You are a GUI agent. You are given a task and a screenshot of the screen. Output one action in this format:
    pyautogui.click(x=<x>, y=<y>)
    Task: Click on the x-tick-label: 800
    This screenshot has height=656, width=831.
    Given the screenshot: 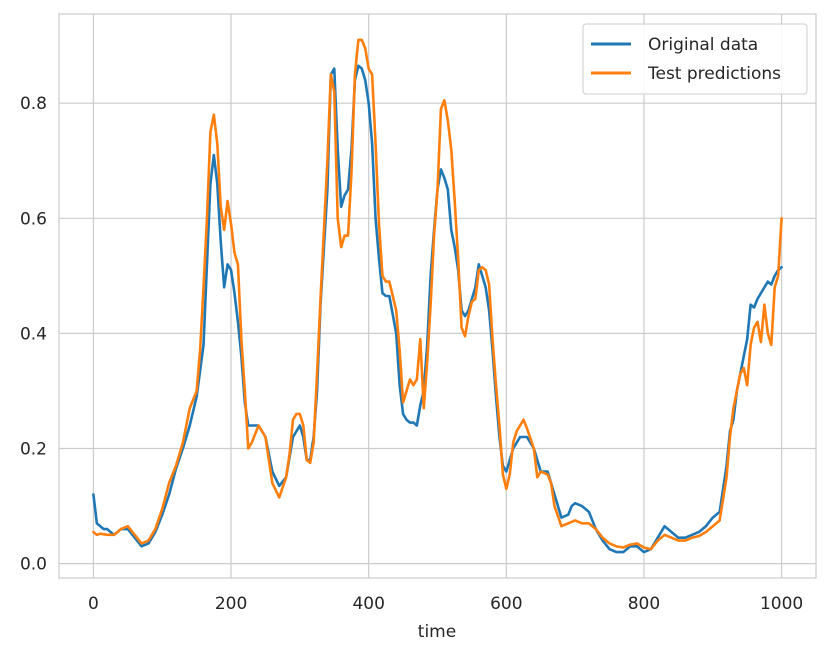 What is the action you would take?
    pyautogui.click(x=644, y=604)
    